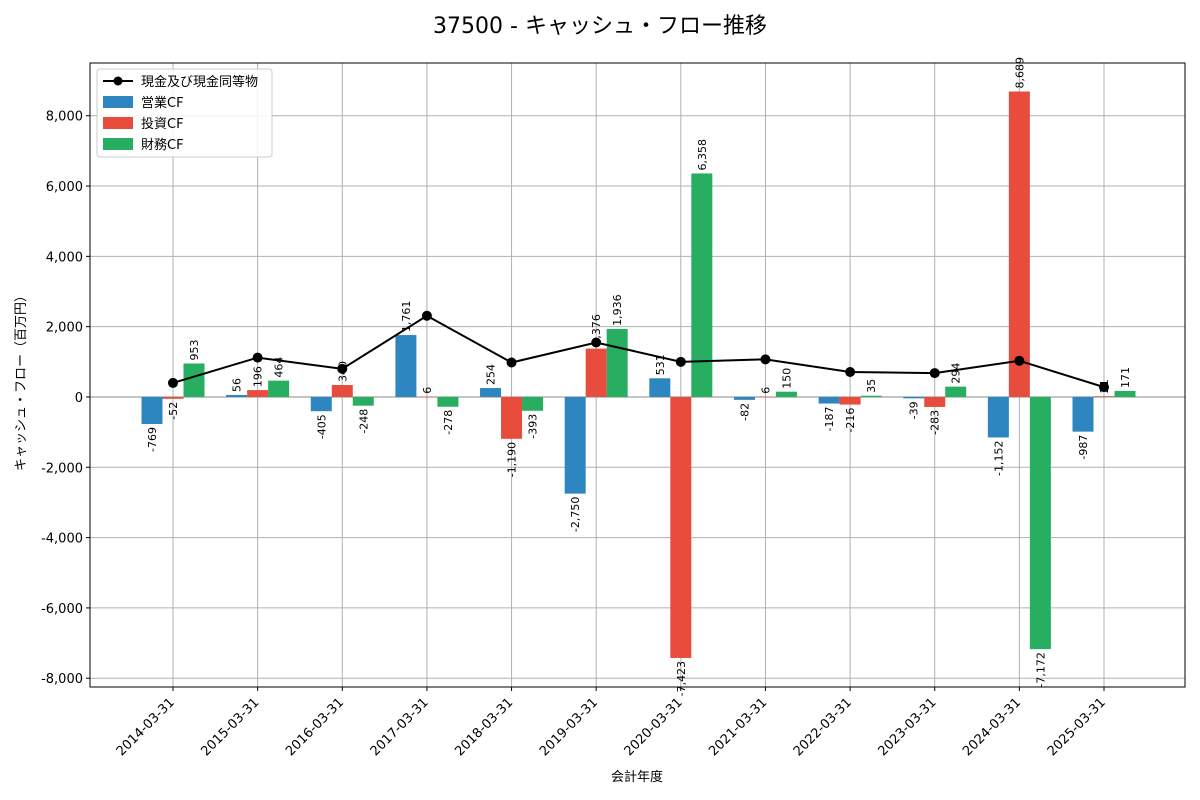  I want to click on bar-data-label: -769, so click(152, 439).